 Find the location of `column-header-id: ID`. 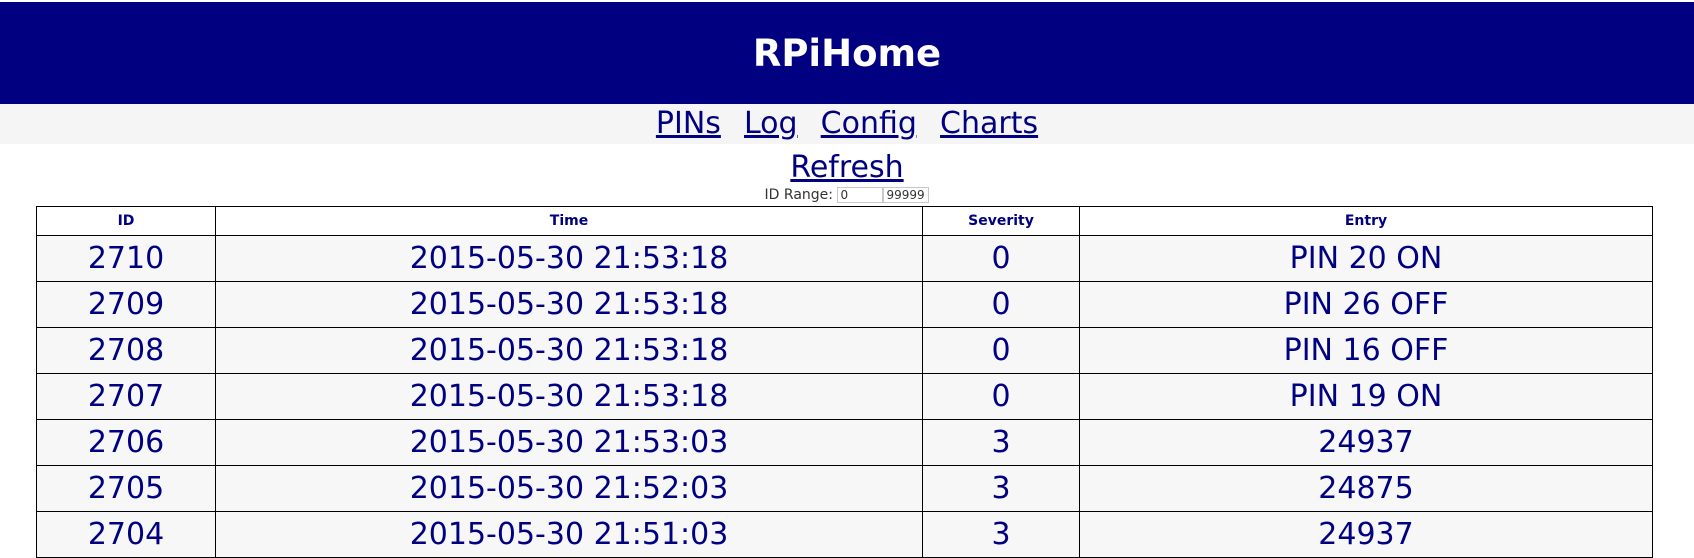

column-header-id: ID is located at coordinates (126, 221).